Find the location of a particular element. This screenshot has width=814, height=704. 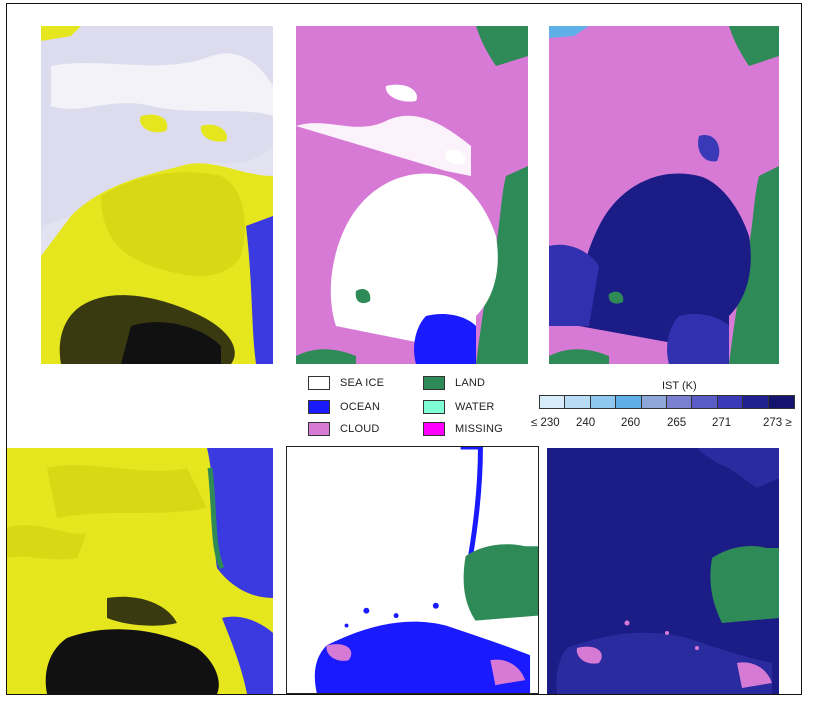

ist-tick-271: 271 is located at coordinates (722, 423).